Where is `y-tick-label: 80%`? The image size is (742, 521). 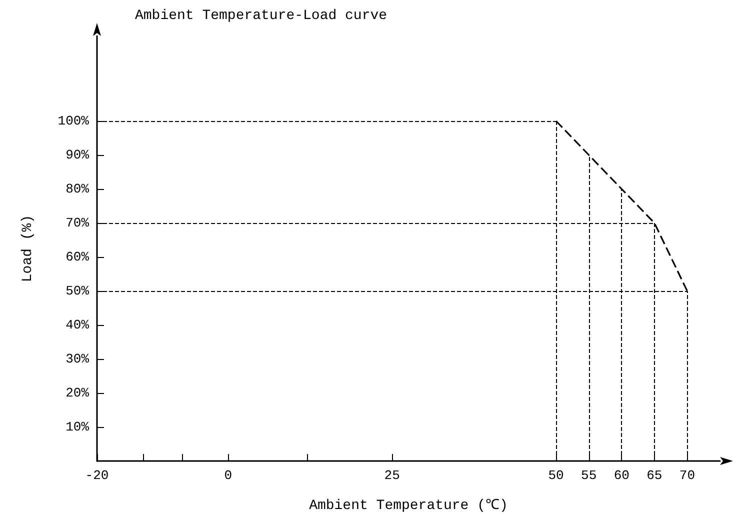
y-tick-label: 80% is located at coordinates (78, 189).